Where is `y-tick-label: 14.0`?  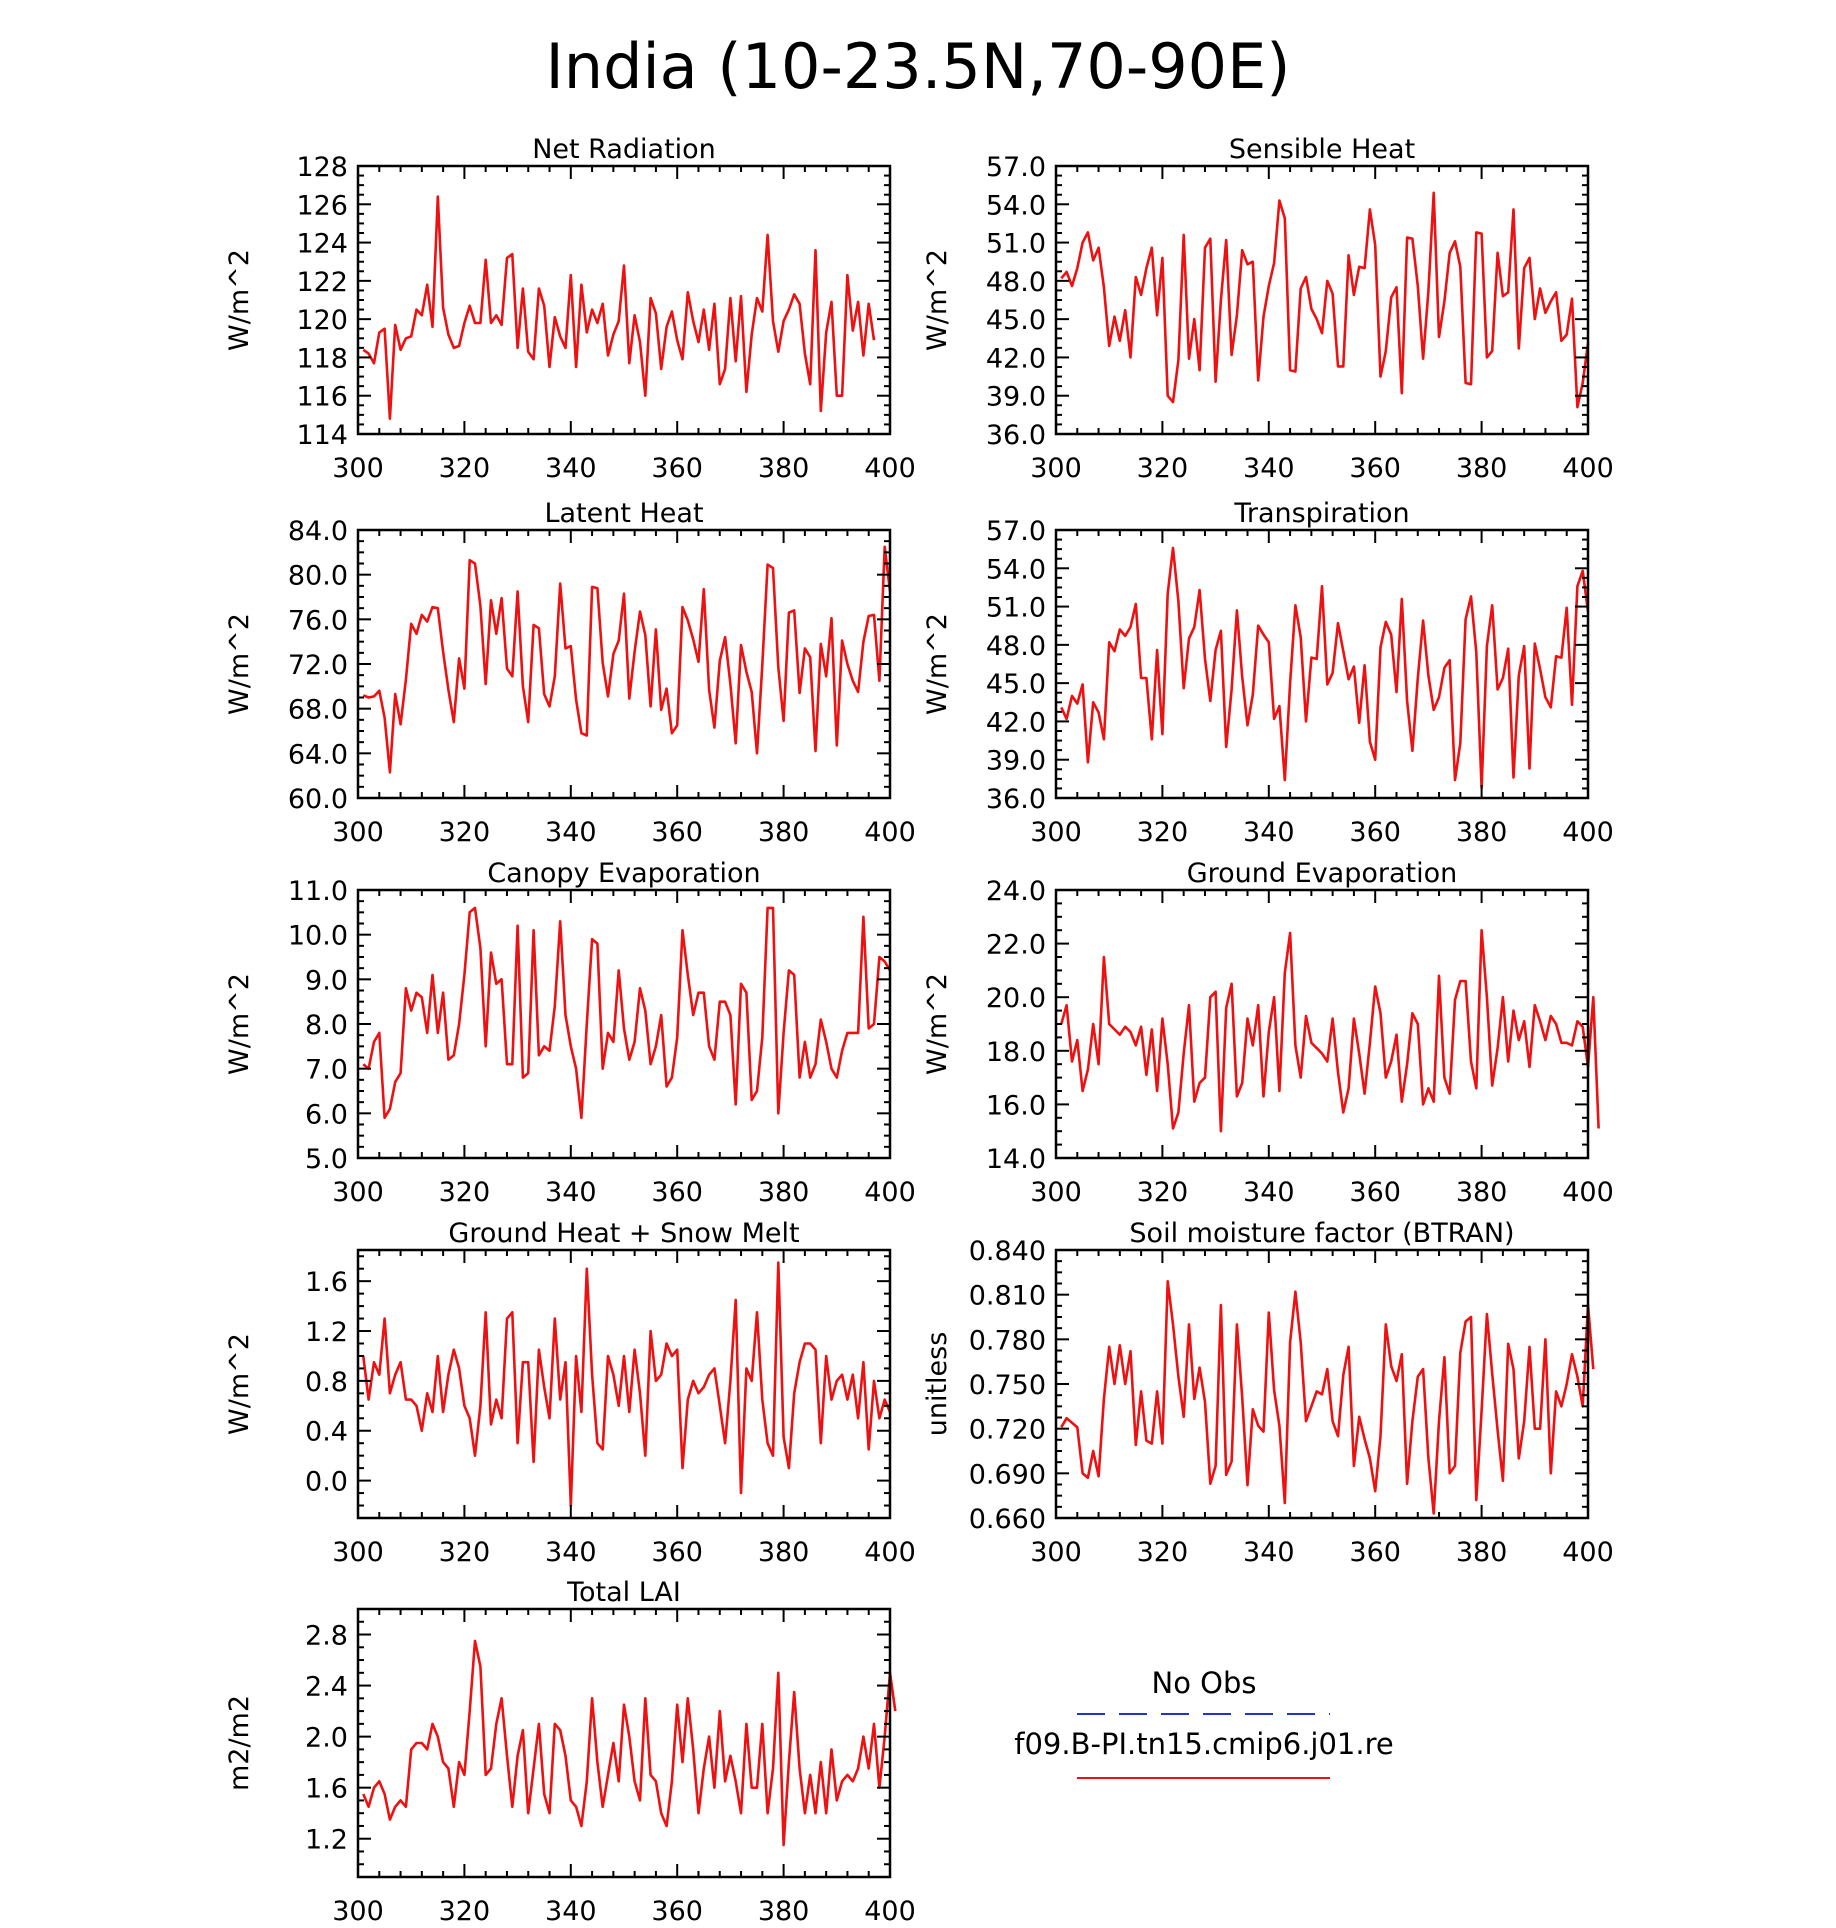 y-tick-label: 14.0 is located at coordinates (1016, 1159).